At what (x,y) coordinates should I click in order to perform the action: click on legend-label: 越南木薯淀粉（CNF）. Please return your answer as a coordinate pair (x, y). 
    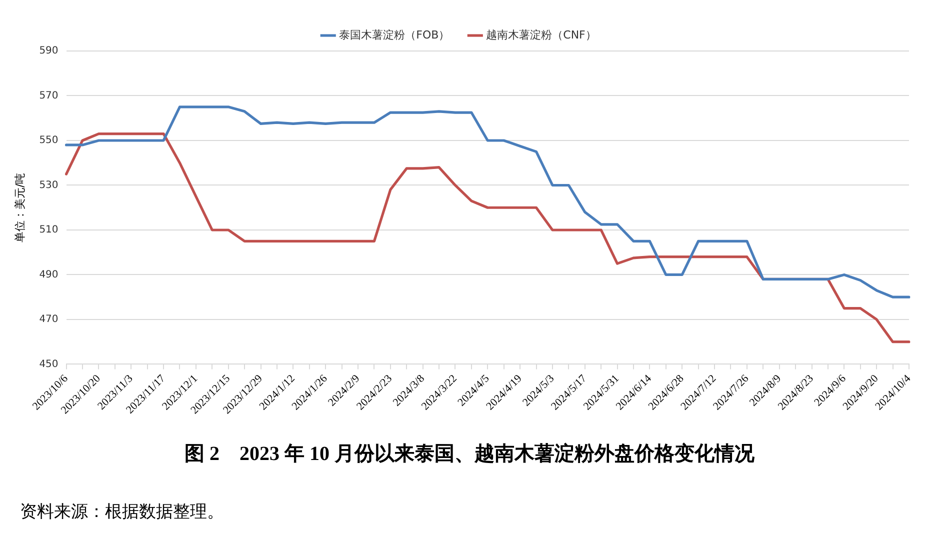
    Looking at the image, I should click on (541, 35).